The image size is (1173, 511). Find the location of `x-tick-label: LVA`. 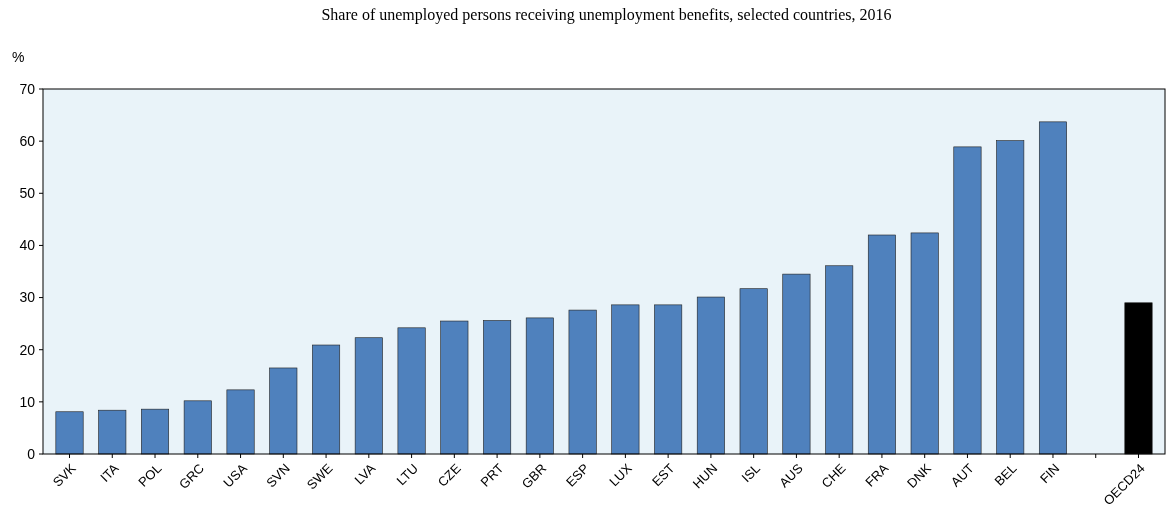

x-tick-label: LVA is located at coordinates (365, 474).